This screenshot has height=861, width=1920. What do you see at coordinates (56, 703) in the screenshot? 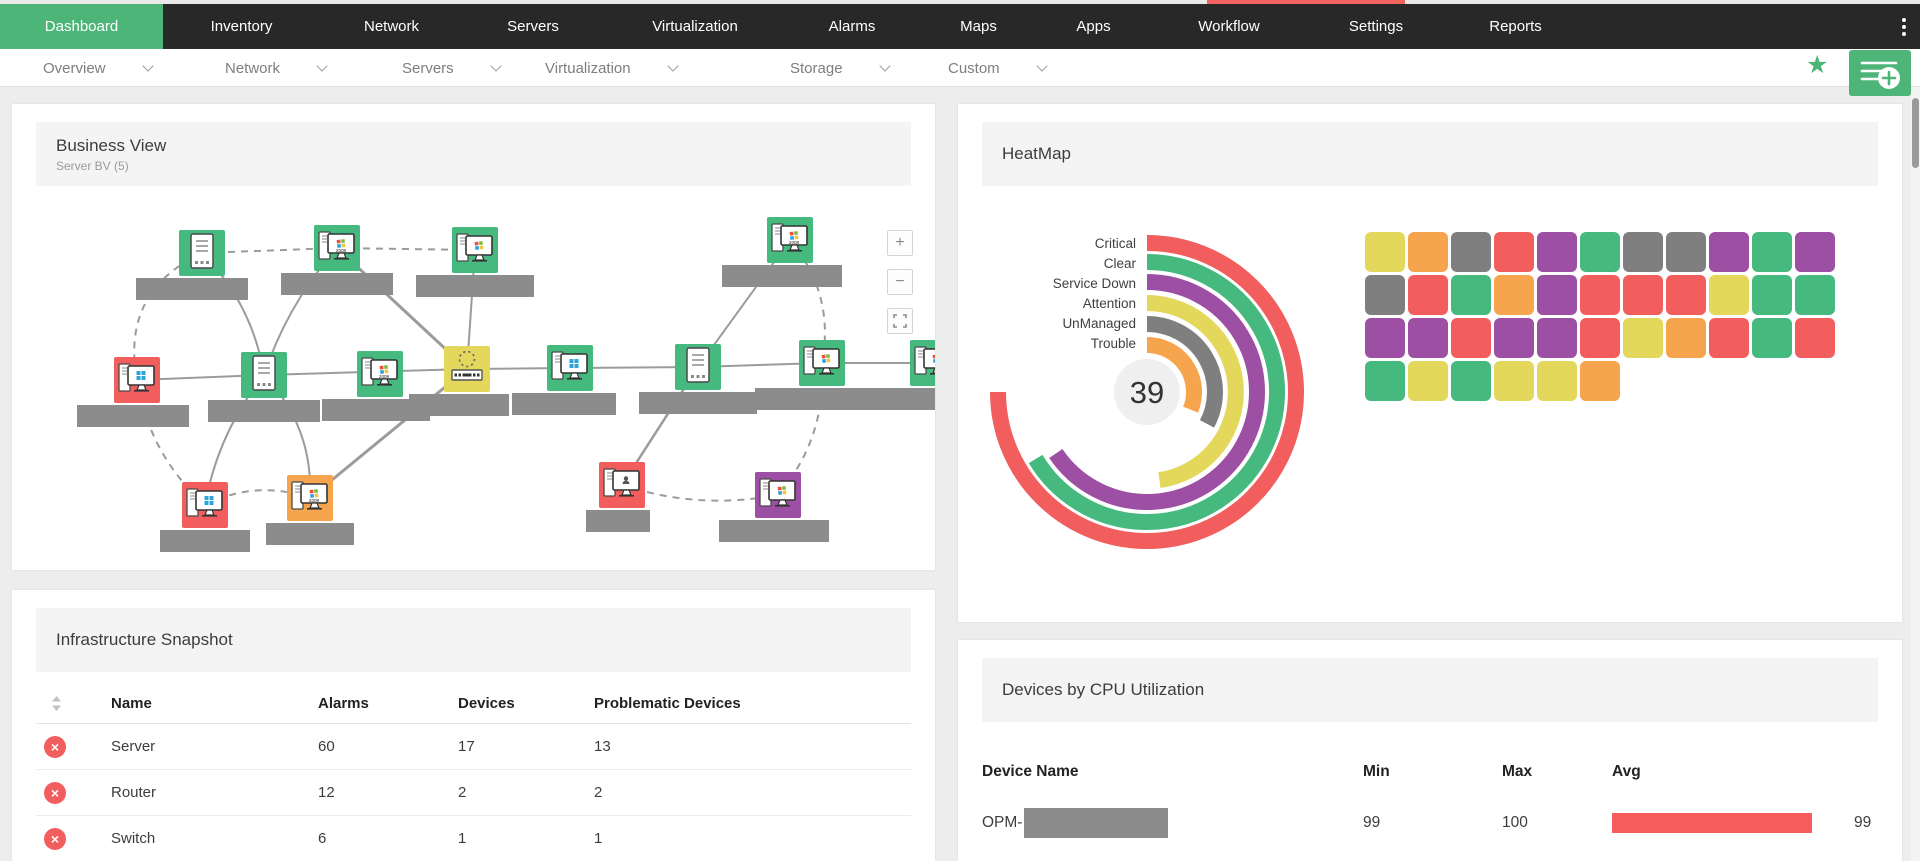
I see `sort-icon` at bounding box center [56, 703].